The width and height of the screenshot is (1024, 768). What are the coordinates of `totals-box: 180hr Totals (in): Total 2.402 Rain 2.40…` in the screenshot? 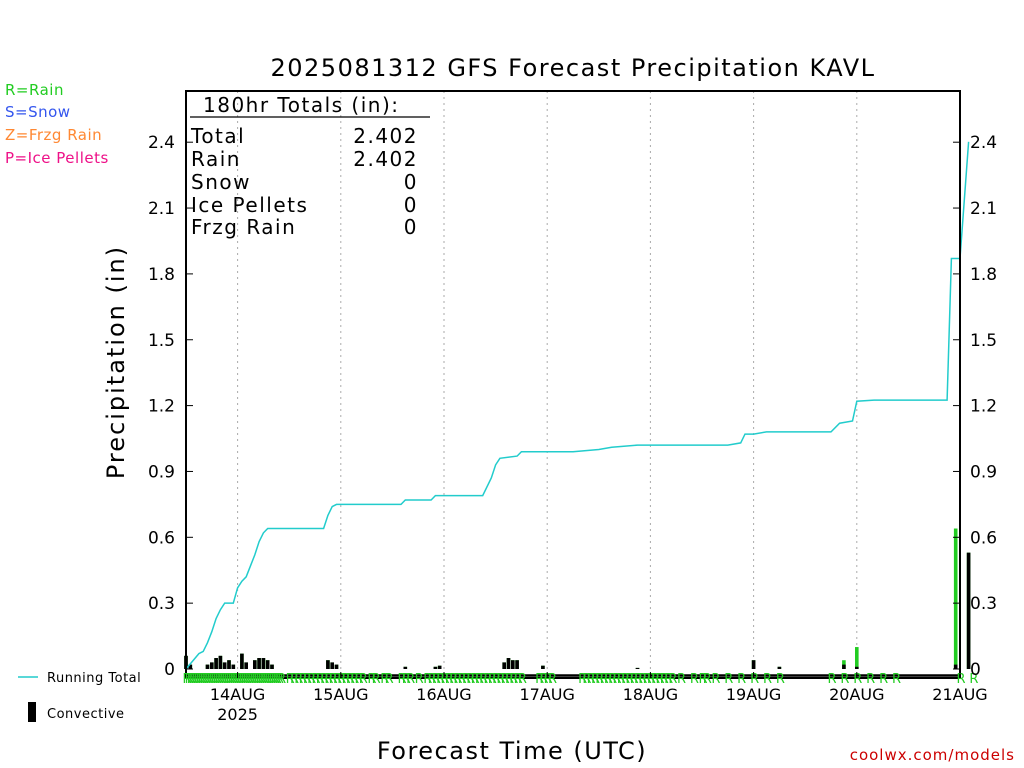 It's located at (310, 166).